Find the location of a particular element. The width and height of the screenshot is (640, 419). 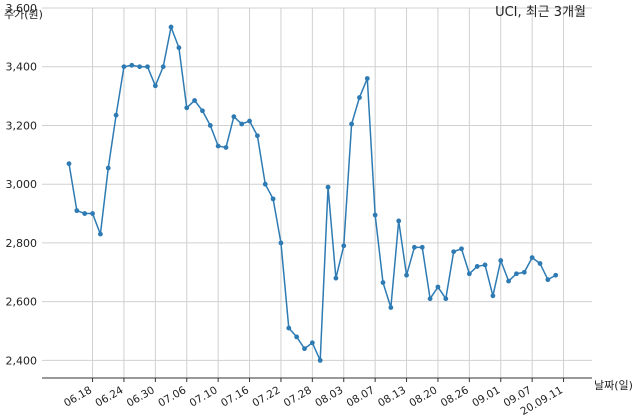

x-tick-label: 07.22 is located at coordinates (266, 396).